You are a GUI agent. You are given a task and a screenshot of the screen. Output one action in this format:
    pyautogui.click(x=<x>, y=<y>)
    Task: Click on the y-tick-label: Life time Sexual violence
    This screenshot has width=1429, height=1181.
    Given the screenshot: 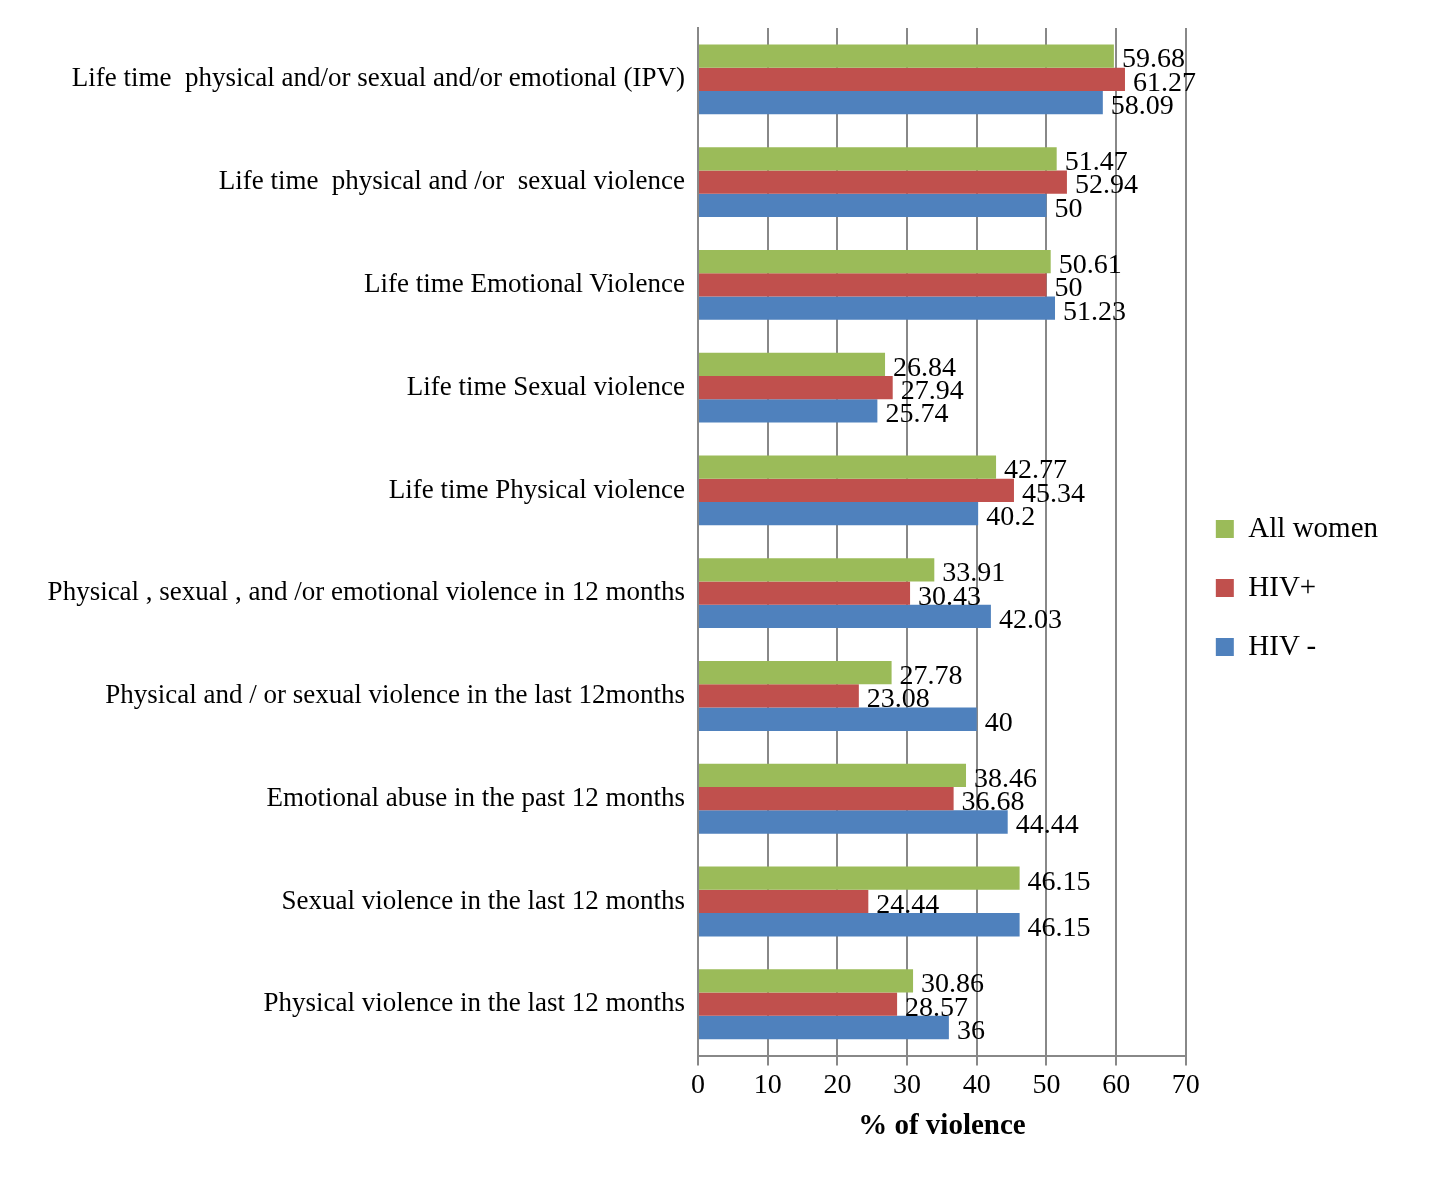 What is the action you would take?
    pyautogui.click(x=546, y=385)
    